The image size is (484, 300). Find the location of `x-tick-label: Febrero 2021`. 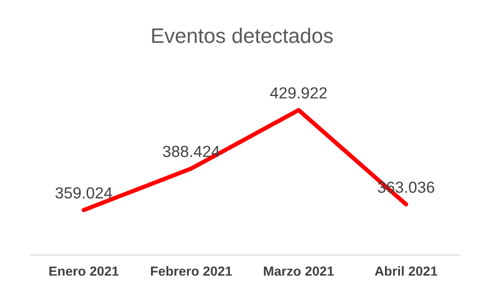

x-tick-label: Febrero 2021 is located at coordinates (191, 271).